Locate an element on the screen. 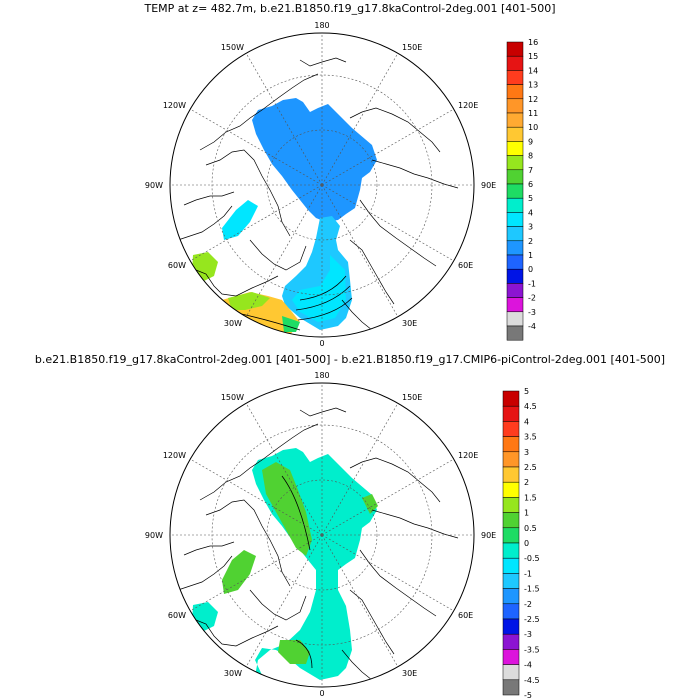 The width and height of the screenshot is (700, 700). colorbar-tick-label: 1 is located at coordinates (526, 513).